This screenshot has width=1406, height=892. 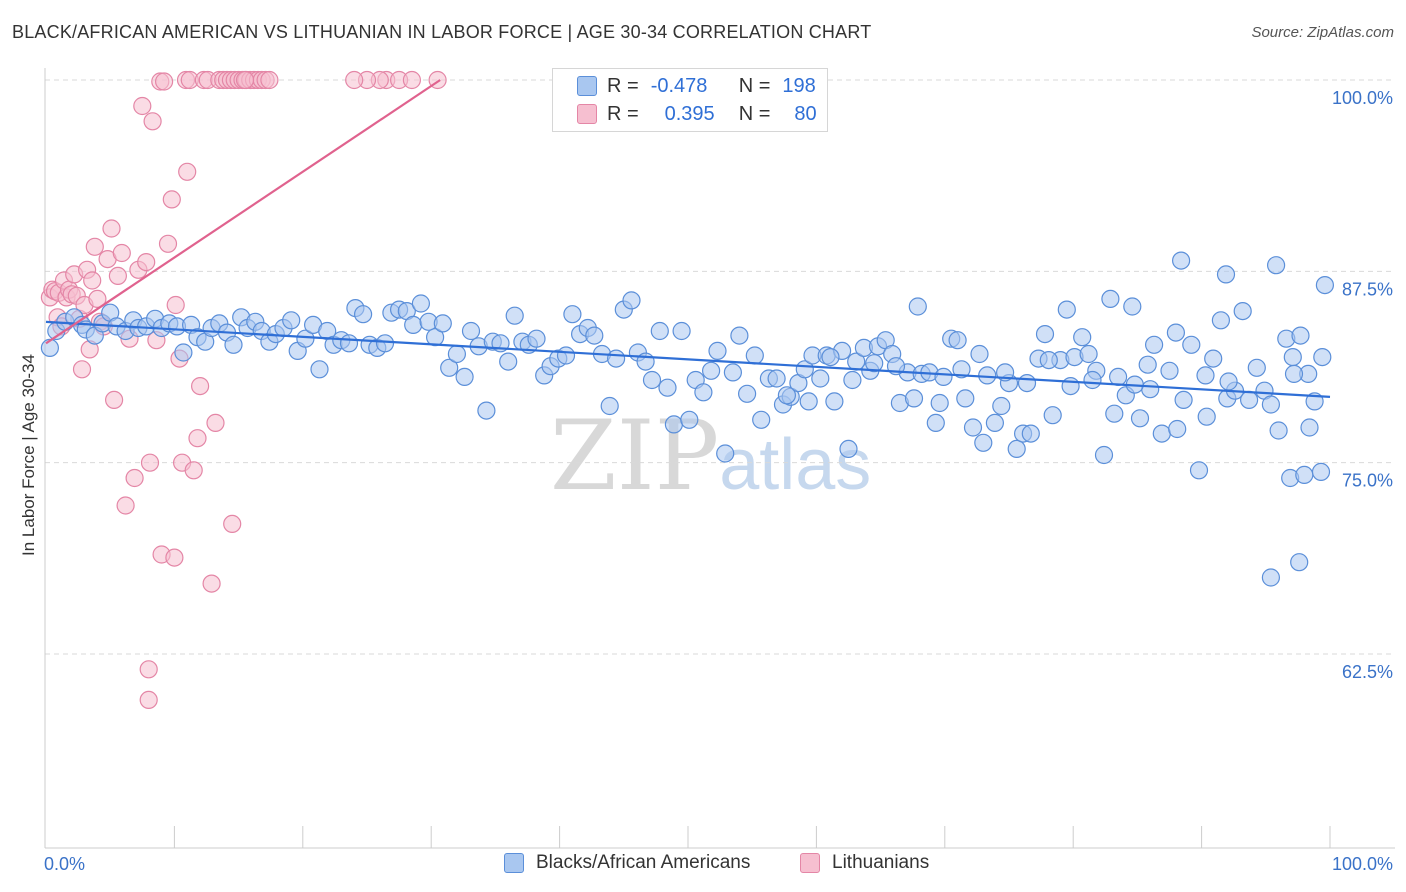 I want to click on legend-n-value: 80, so click(x=805, y=113).